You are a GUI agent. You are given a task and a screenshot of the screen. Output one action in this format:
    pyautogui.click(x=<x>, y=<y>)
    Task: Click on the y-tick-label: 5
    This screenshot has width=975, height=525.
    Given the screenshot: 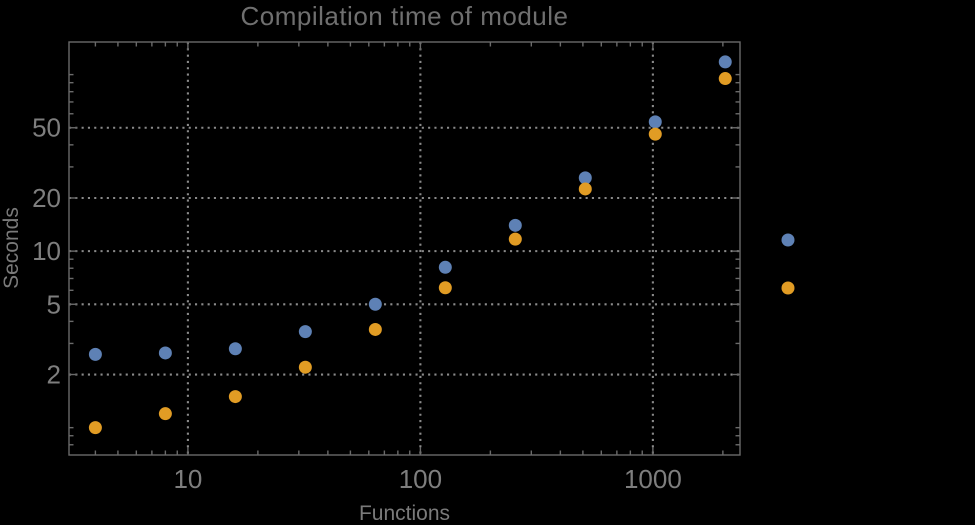 What is the action you would take?
    pyautogui.click(x=54, y=304)
    